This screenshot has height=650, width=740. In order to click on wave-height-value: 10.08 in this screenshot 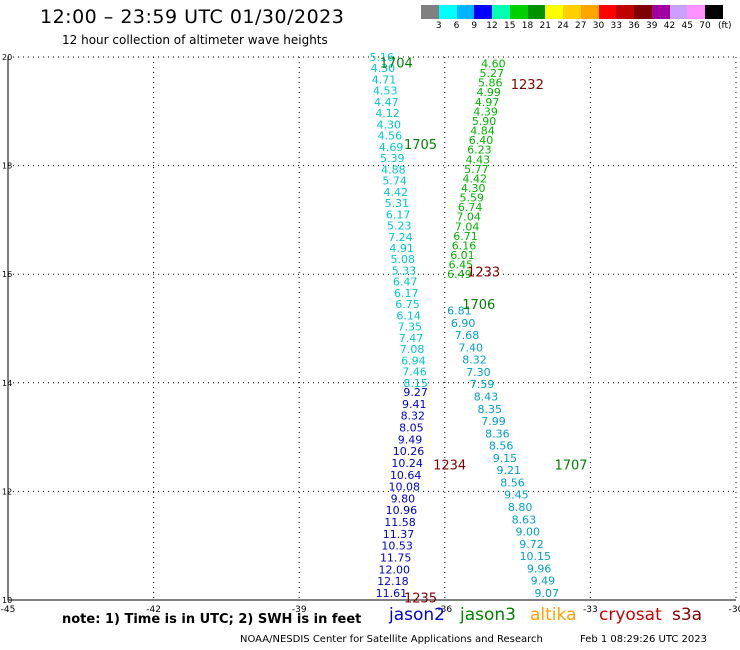, I will do `click(405, 487)`.